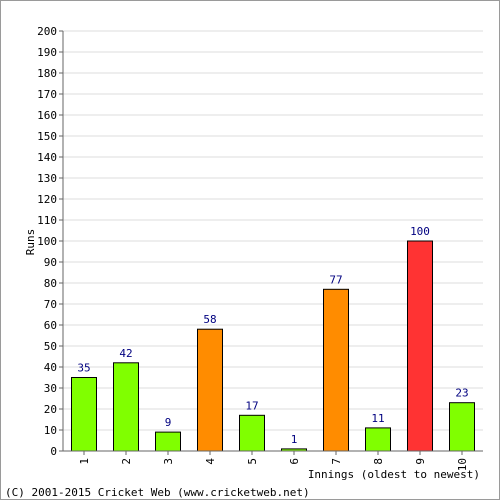 The image size is (500, 501). What do you see at coordinates (420, 231) in the screenshot?
I see `data-label: 100` at bounding box center [420, 231].